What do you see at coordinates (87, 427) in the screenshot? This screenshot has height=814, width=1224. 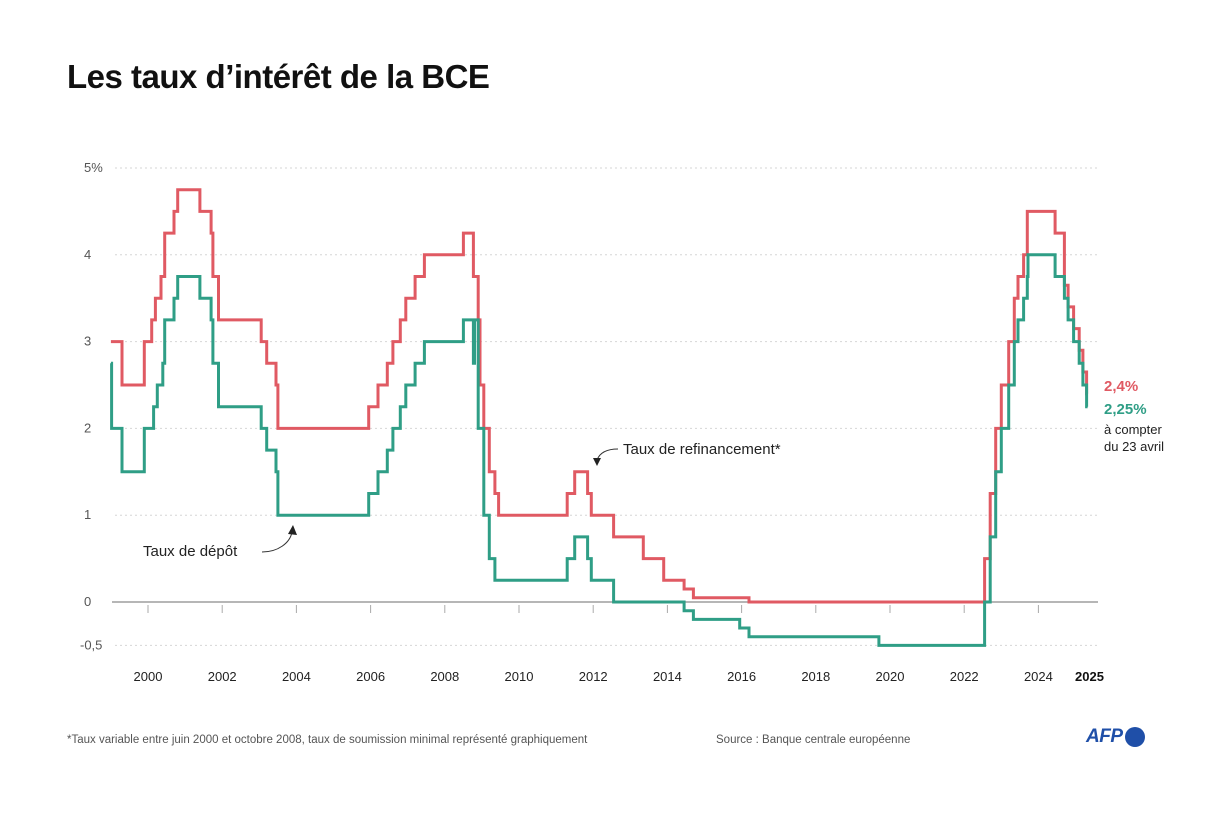 I see `y-tick-label: 2` at bounding box center [87, 427].